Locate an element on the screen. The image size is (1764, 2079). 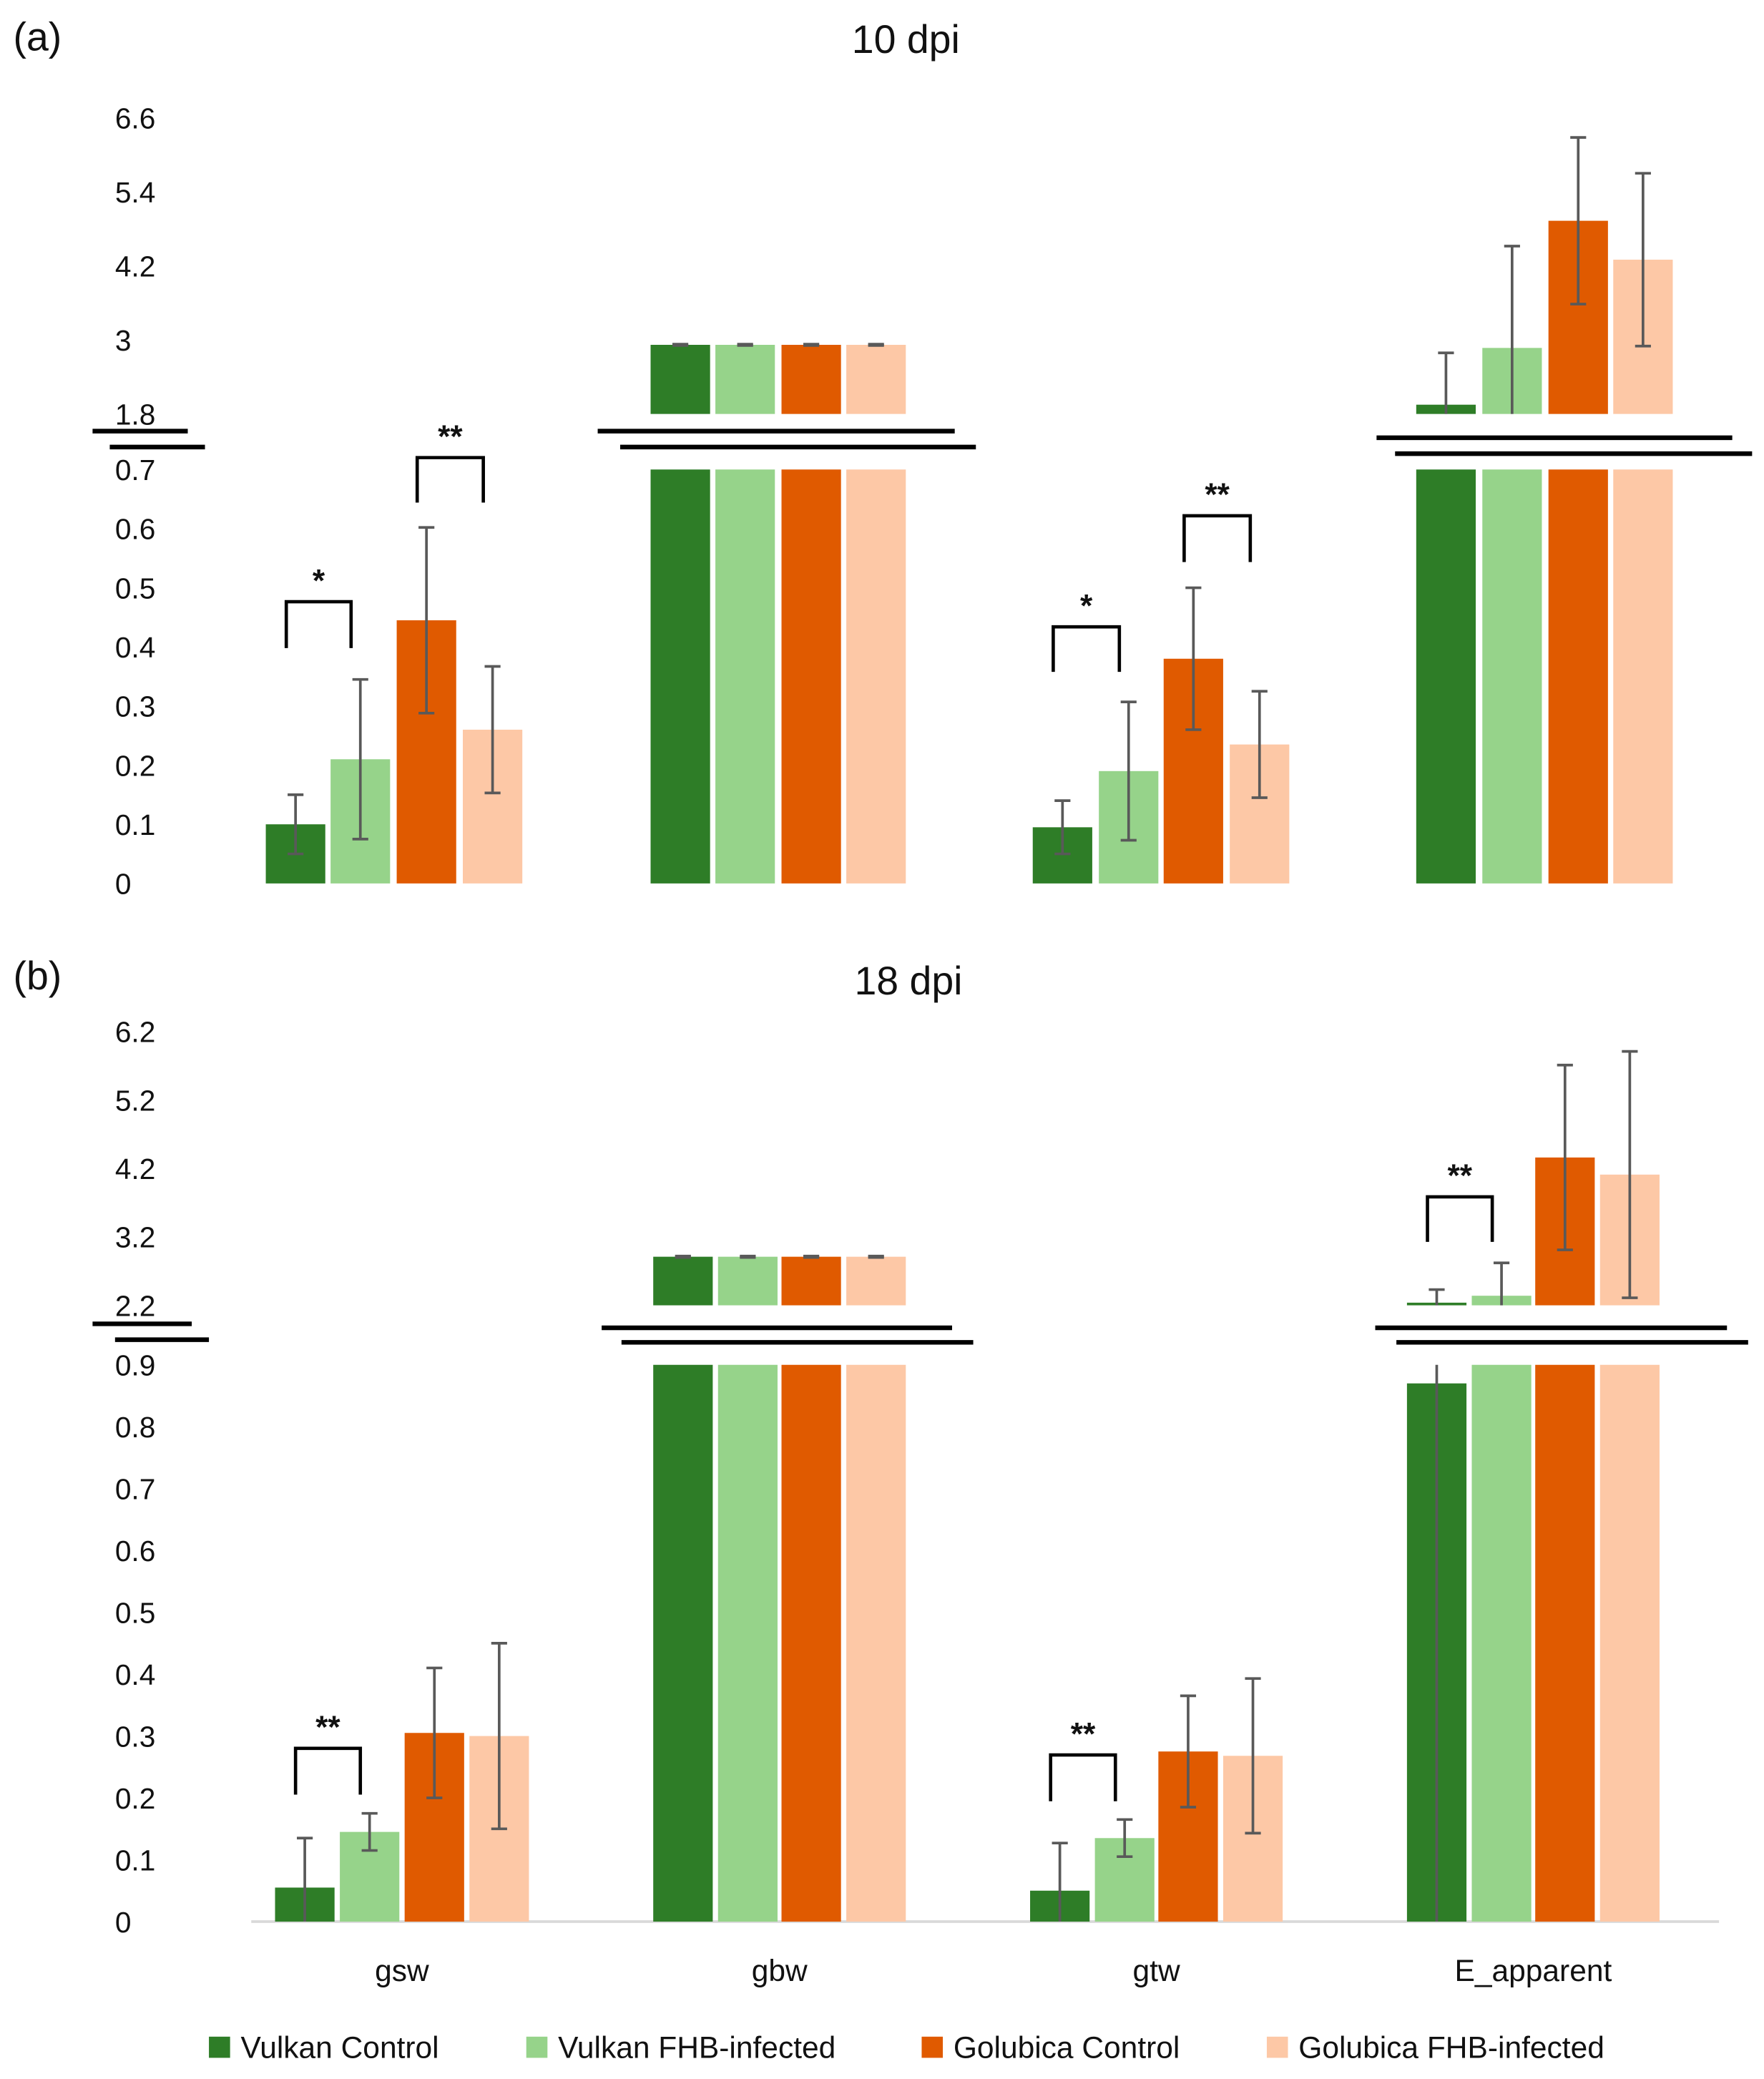
y-tick-label: 0.9 is located at coordinates (136, 1365).